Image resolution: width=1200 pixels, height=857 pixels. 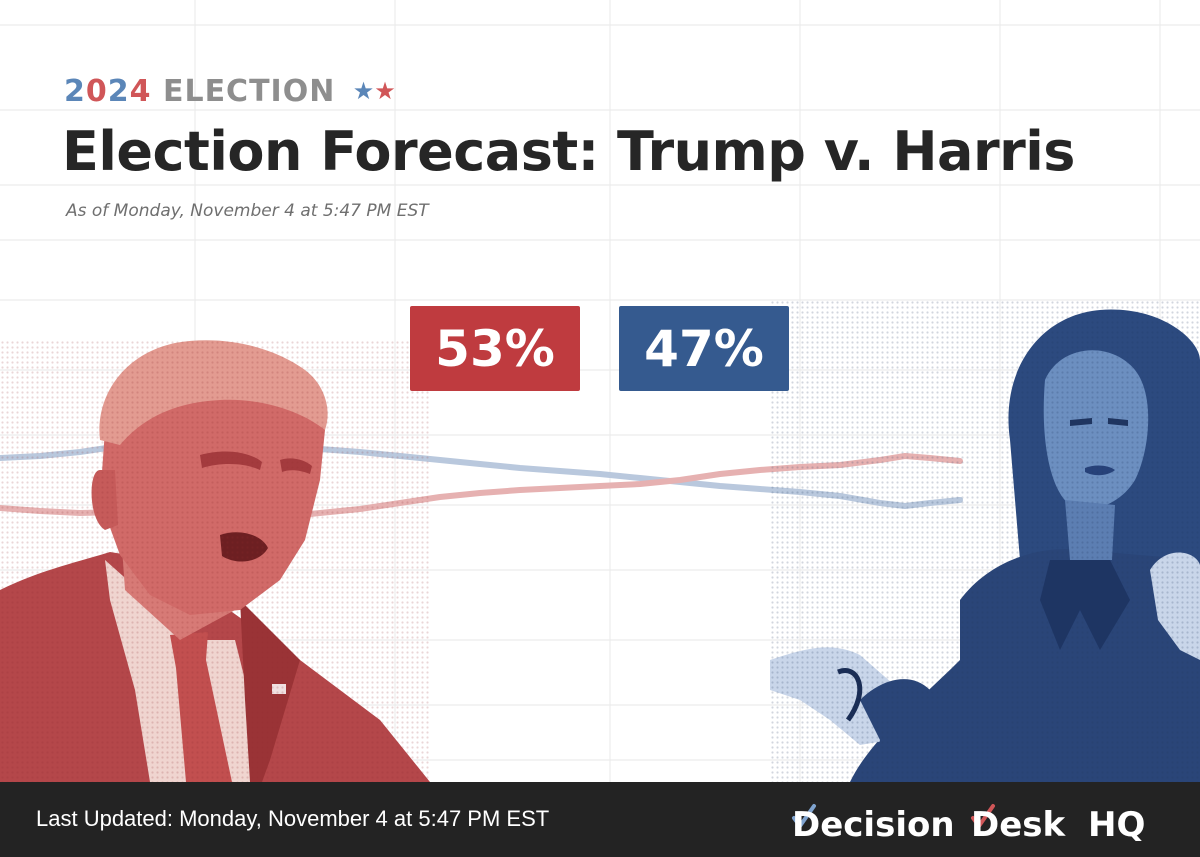 What do you see at coordinates (568, 151) in the screenshot?
I see `page-title: Election Forecast: Trump v. Harris` at bounding box center [568, 151].